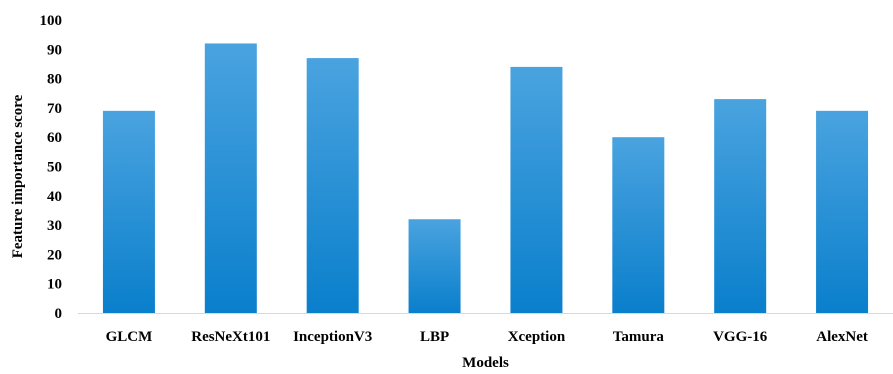 The height and width of the screenshot is (374, 893). What do you see at coordinates (54, 138) in the screenshot?
I see `y-tick-label: 60` at bounding box center [54, 138].